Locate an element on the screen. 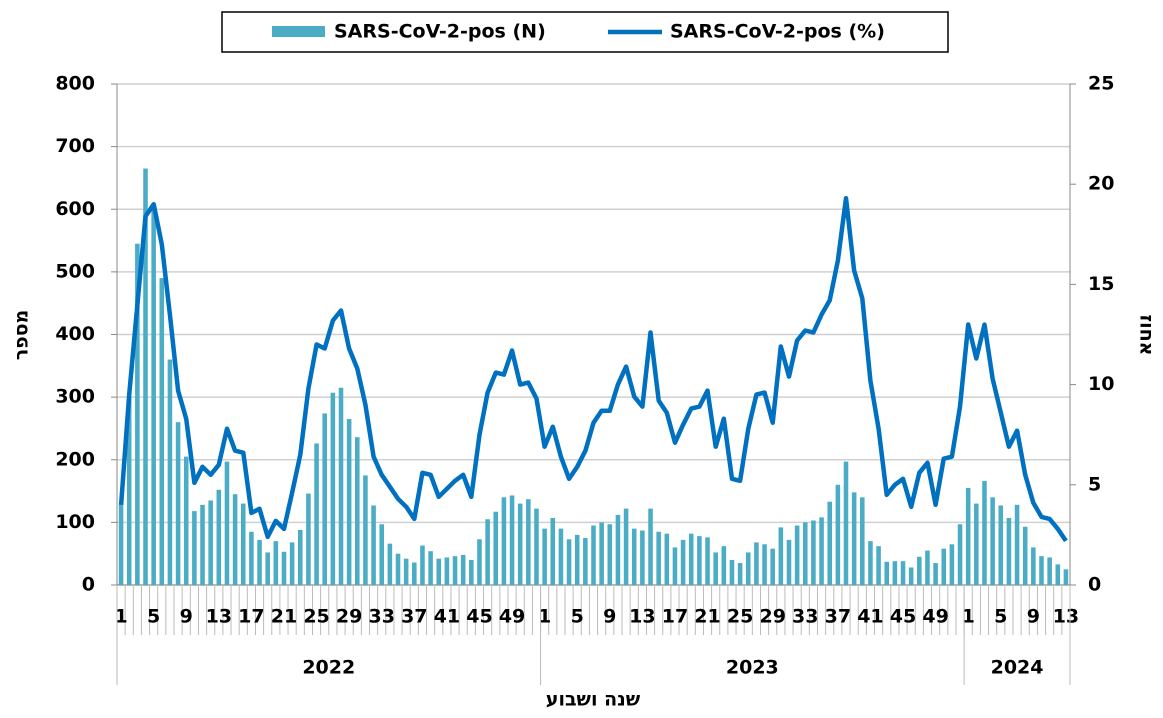 The image size is (1163, 718). x-tick-label: 13 is located at coordinates (1066, 617).